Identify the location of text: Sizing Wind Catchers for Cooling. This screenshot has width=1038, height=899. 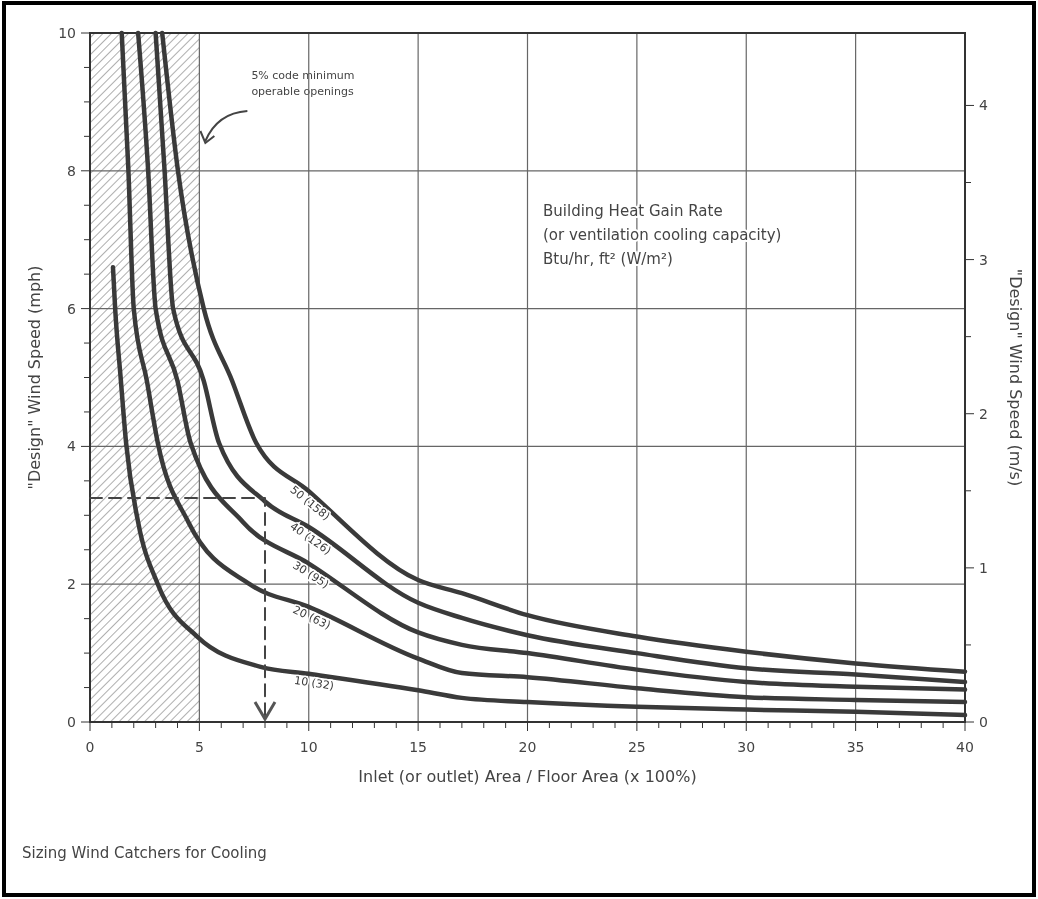
(144, 853).